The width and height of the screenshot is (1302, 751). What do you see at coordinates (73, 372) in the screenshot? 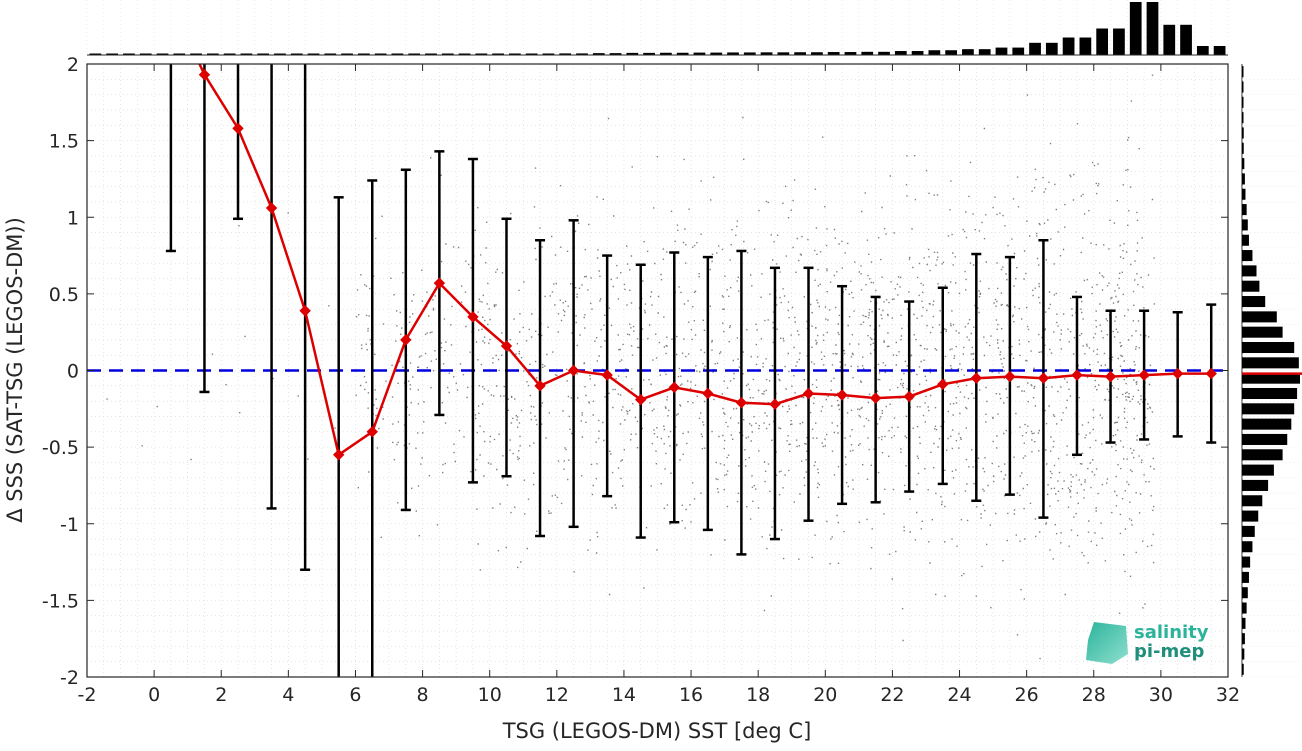
I see `y-tick-label: 0` at bounding box center [73, 372].